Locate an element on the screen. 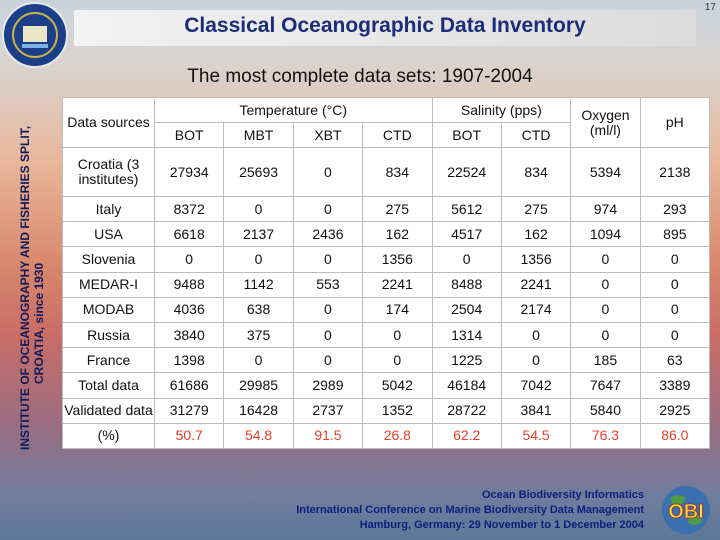 The height and width of the screenshot is (540, 720). table-cell: 5840 is located at coordinates (605, 410).